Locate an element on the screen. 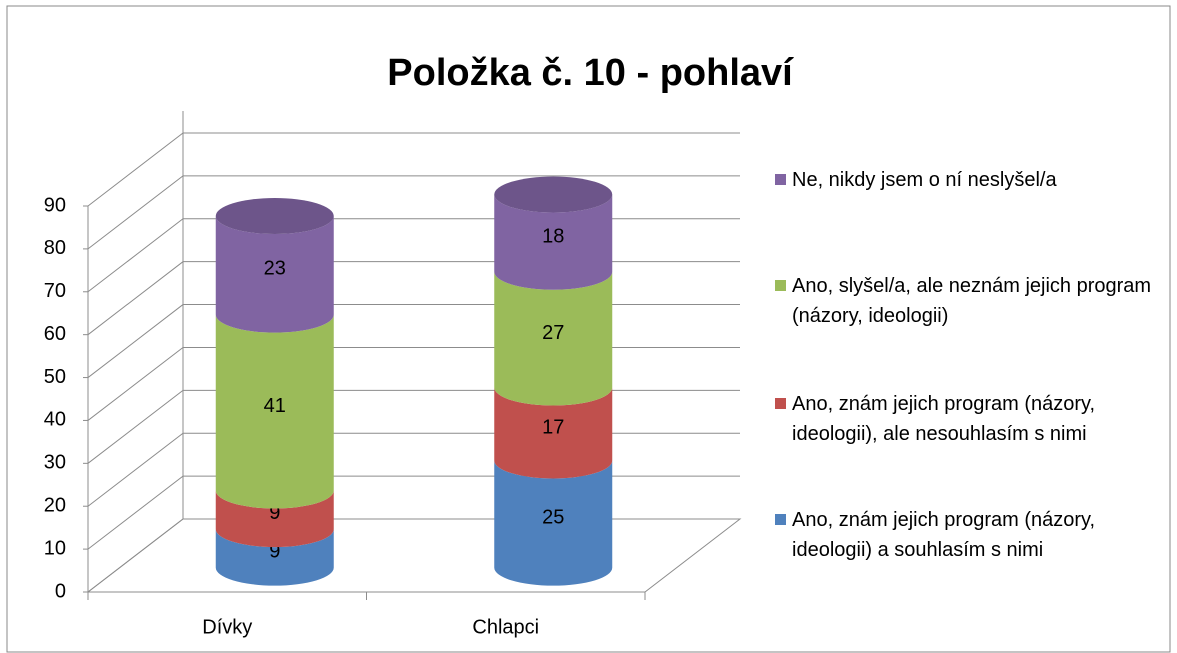  y-tick-label: 60 is located at coordinates (55, 334).